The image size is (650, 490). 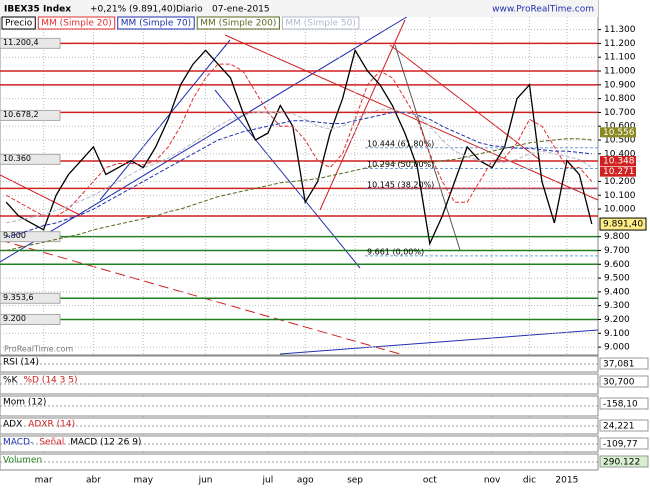 What do you see at coordinates (620, 85) in the screenshot?
I see `y-tick-label: 10.900` at bounding box center [620, 85].